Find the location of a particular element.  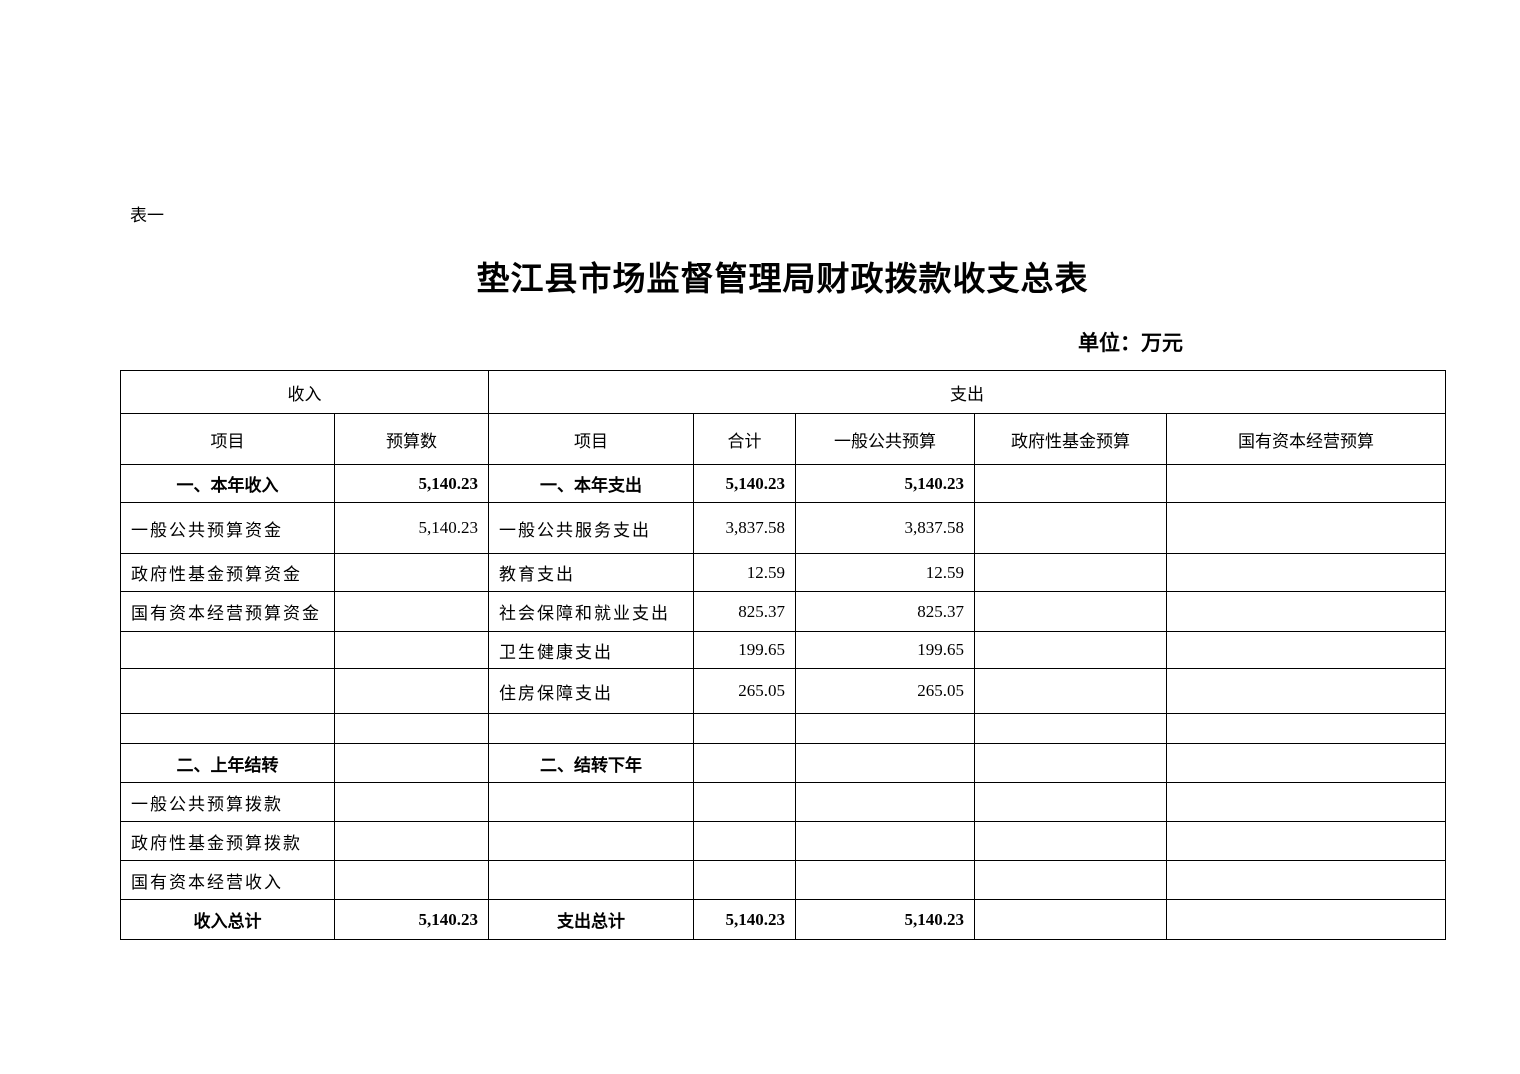

table-row: 政府性基金预算拨款 is located at coordinates (783, 841).